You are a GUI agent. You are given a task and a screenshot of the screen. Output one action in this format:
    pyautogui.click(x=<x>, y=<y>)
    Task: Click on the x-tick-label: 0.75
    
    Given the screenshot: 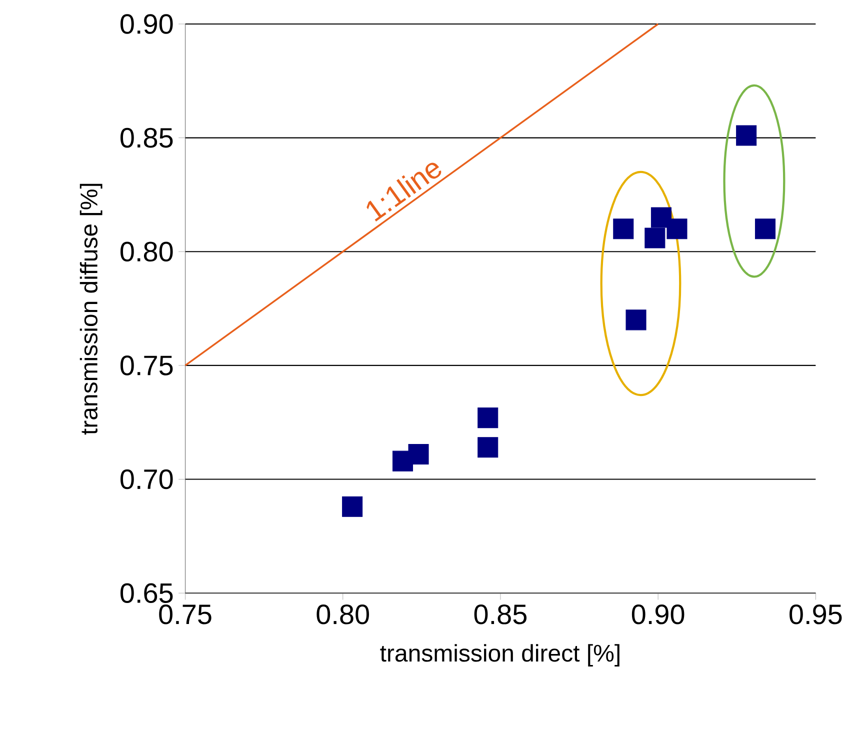 What is the action you would take?
    pyautogui.click(x=185, y=614)
    